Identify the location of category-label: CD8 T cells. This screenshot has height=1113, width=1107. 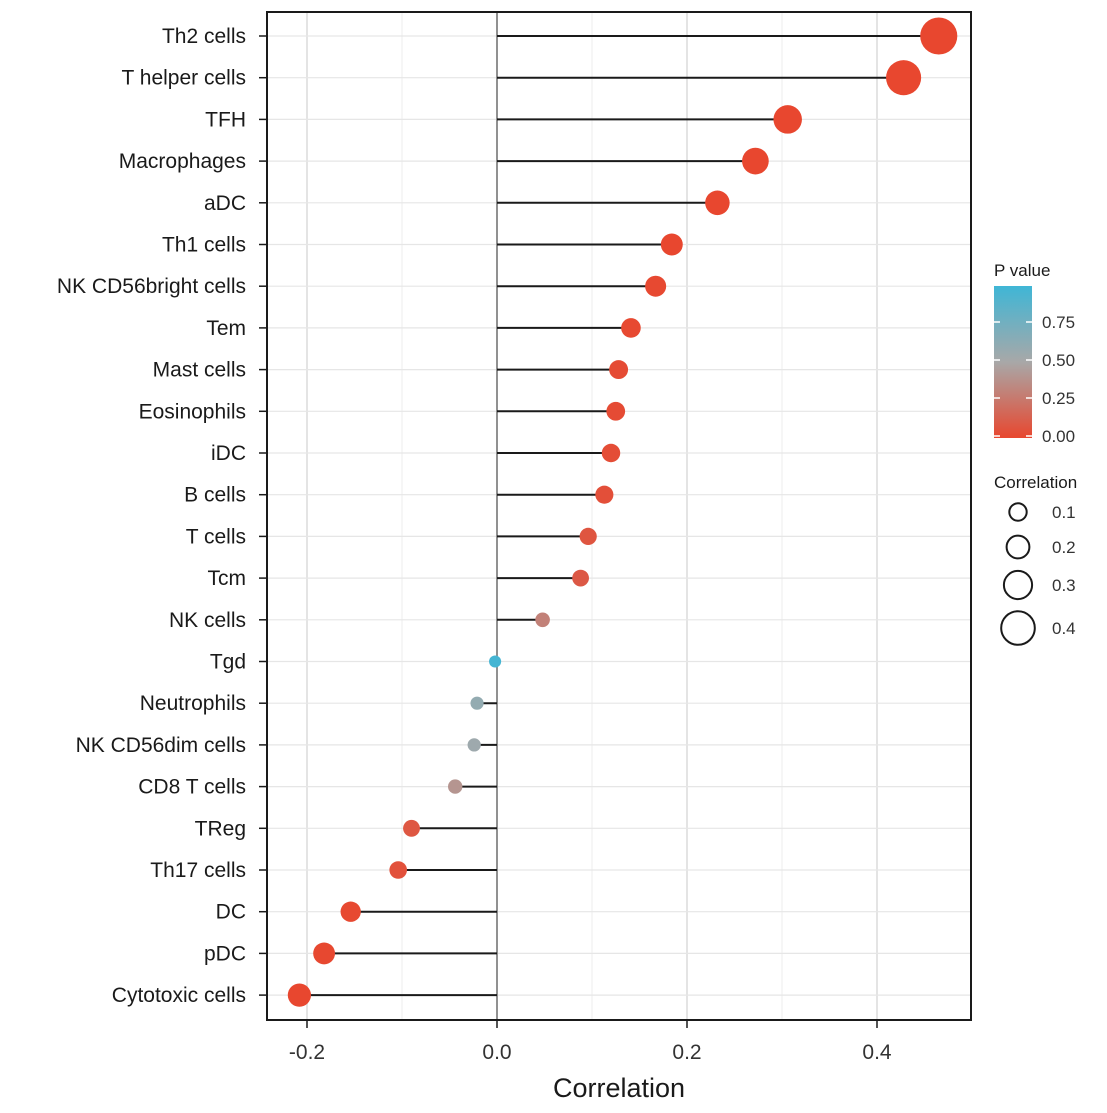
(192, 787).